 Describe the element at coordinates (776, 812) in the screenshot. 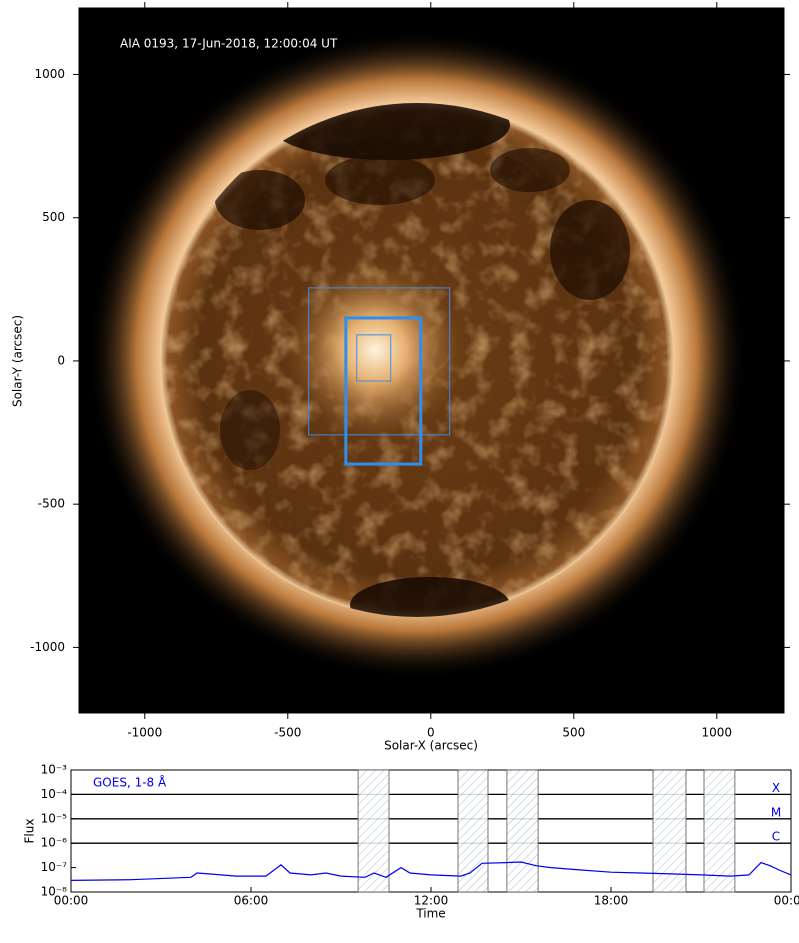

I see `class-label: M` at that location.